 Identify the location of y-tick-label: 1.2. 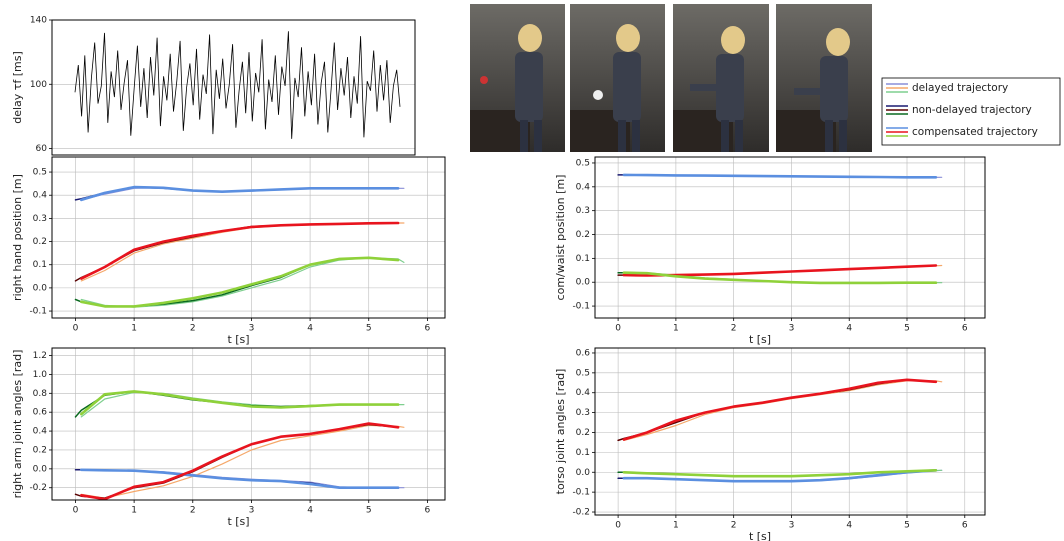
(40, 356).